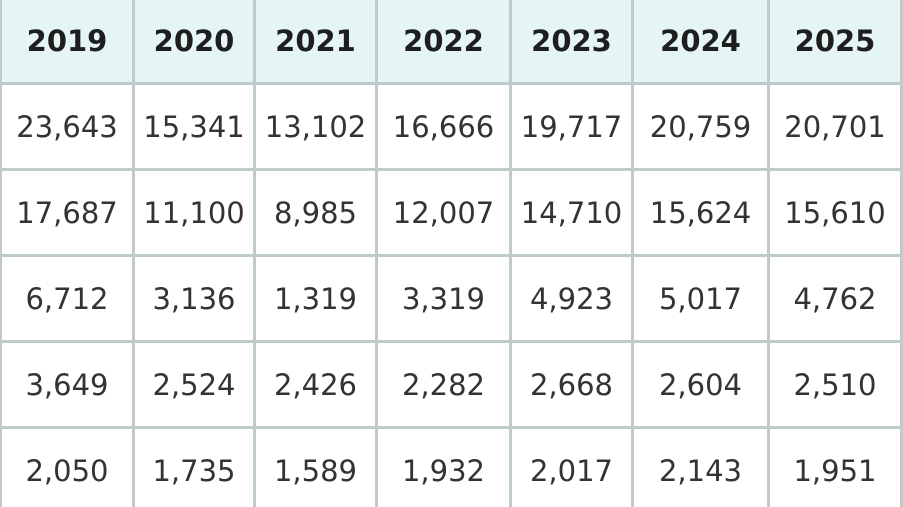  I want to click on table-cell: 1,735, so click(195, 468).